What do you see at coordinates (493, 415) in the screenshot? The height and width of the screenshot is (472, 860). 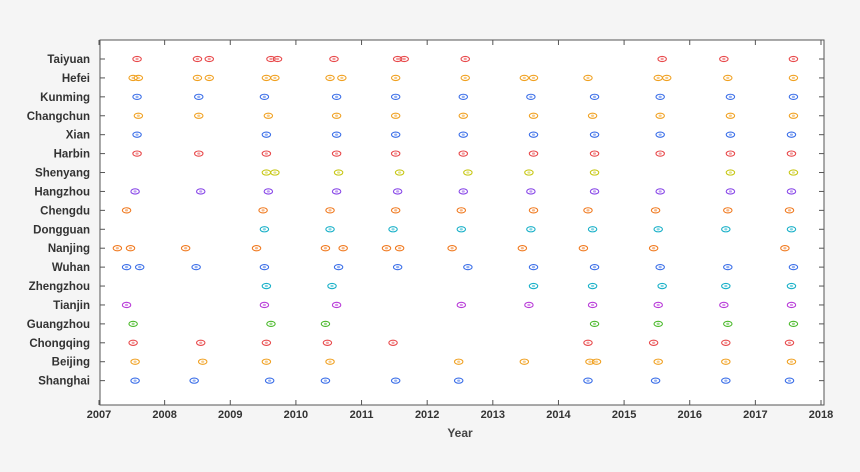 I see `x-tick-label: 2013` at bounding box center [493, 415].